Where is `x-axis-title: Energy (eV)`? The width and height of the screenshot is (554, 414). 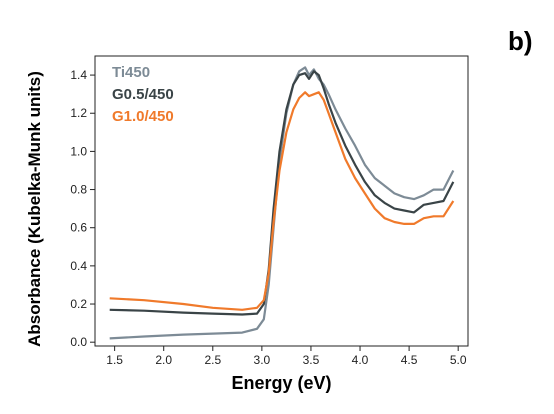 x-axis-title: Energy (eV) is located at coordinates (281, 383).